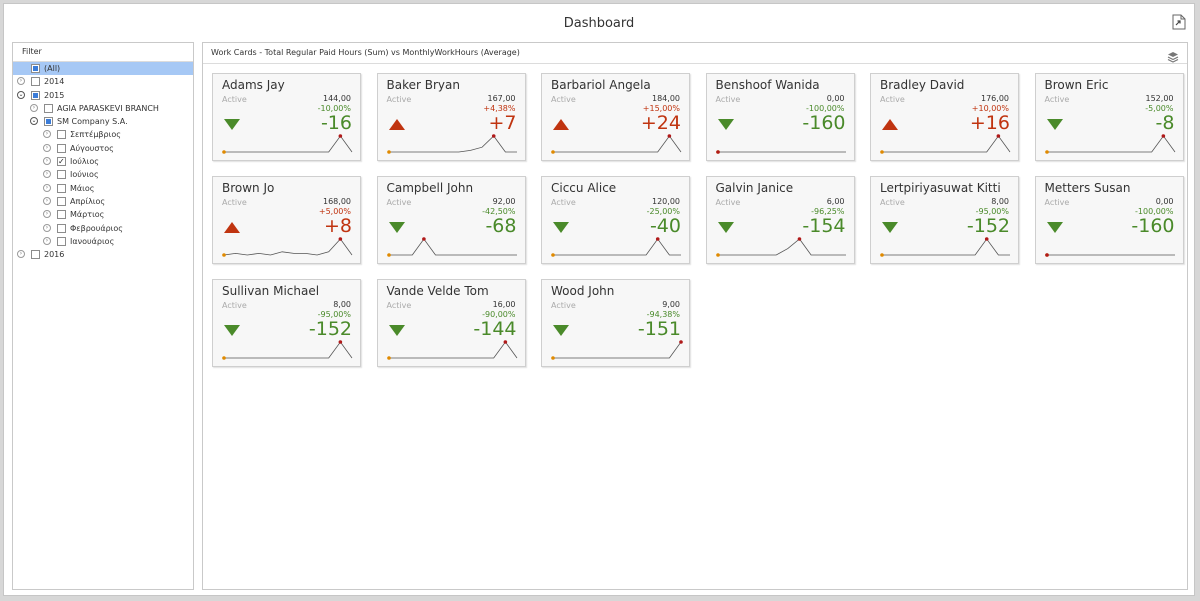  I want to click on work-card: Bradley David Active 176,00 +10,00% +16, so click(944, 117).